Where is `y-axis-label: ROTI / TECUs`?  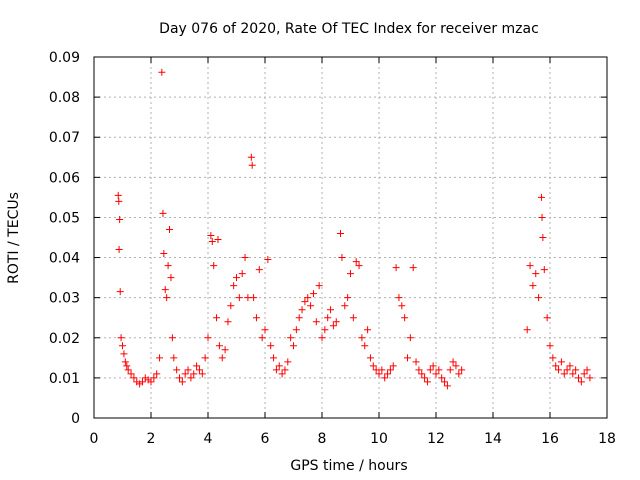
y-axis-label: ROTI / TECUs is located at coordinates (14, 238).